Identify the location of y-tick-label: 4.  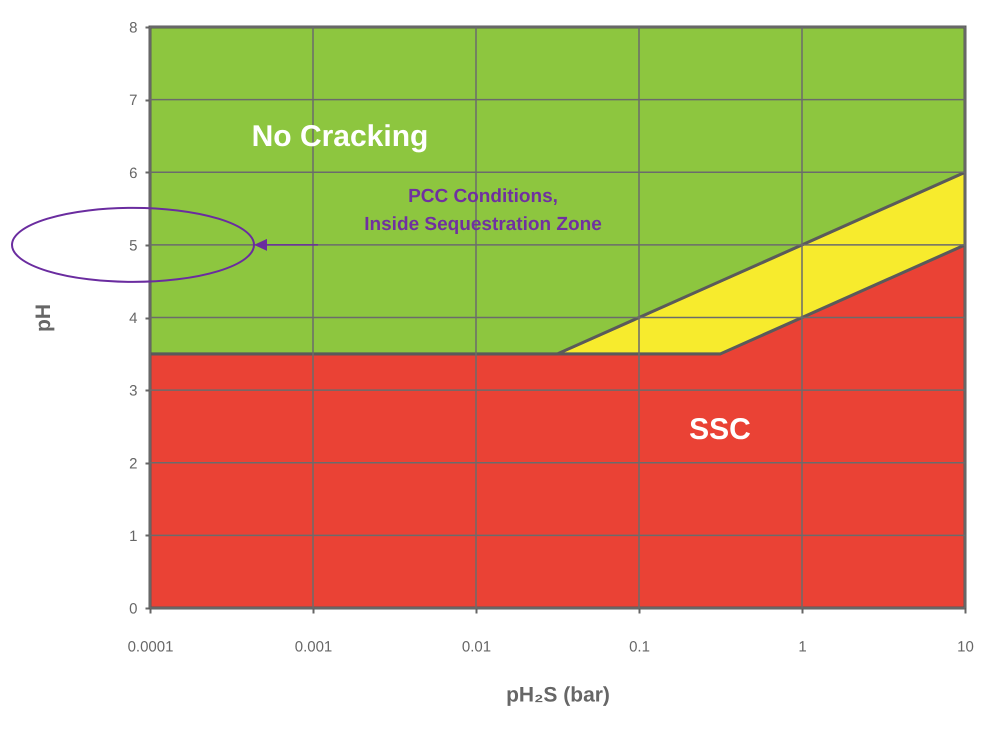
(133, 318).